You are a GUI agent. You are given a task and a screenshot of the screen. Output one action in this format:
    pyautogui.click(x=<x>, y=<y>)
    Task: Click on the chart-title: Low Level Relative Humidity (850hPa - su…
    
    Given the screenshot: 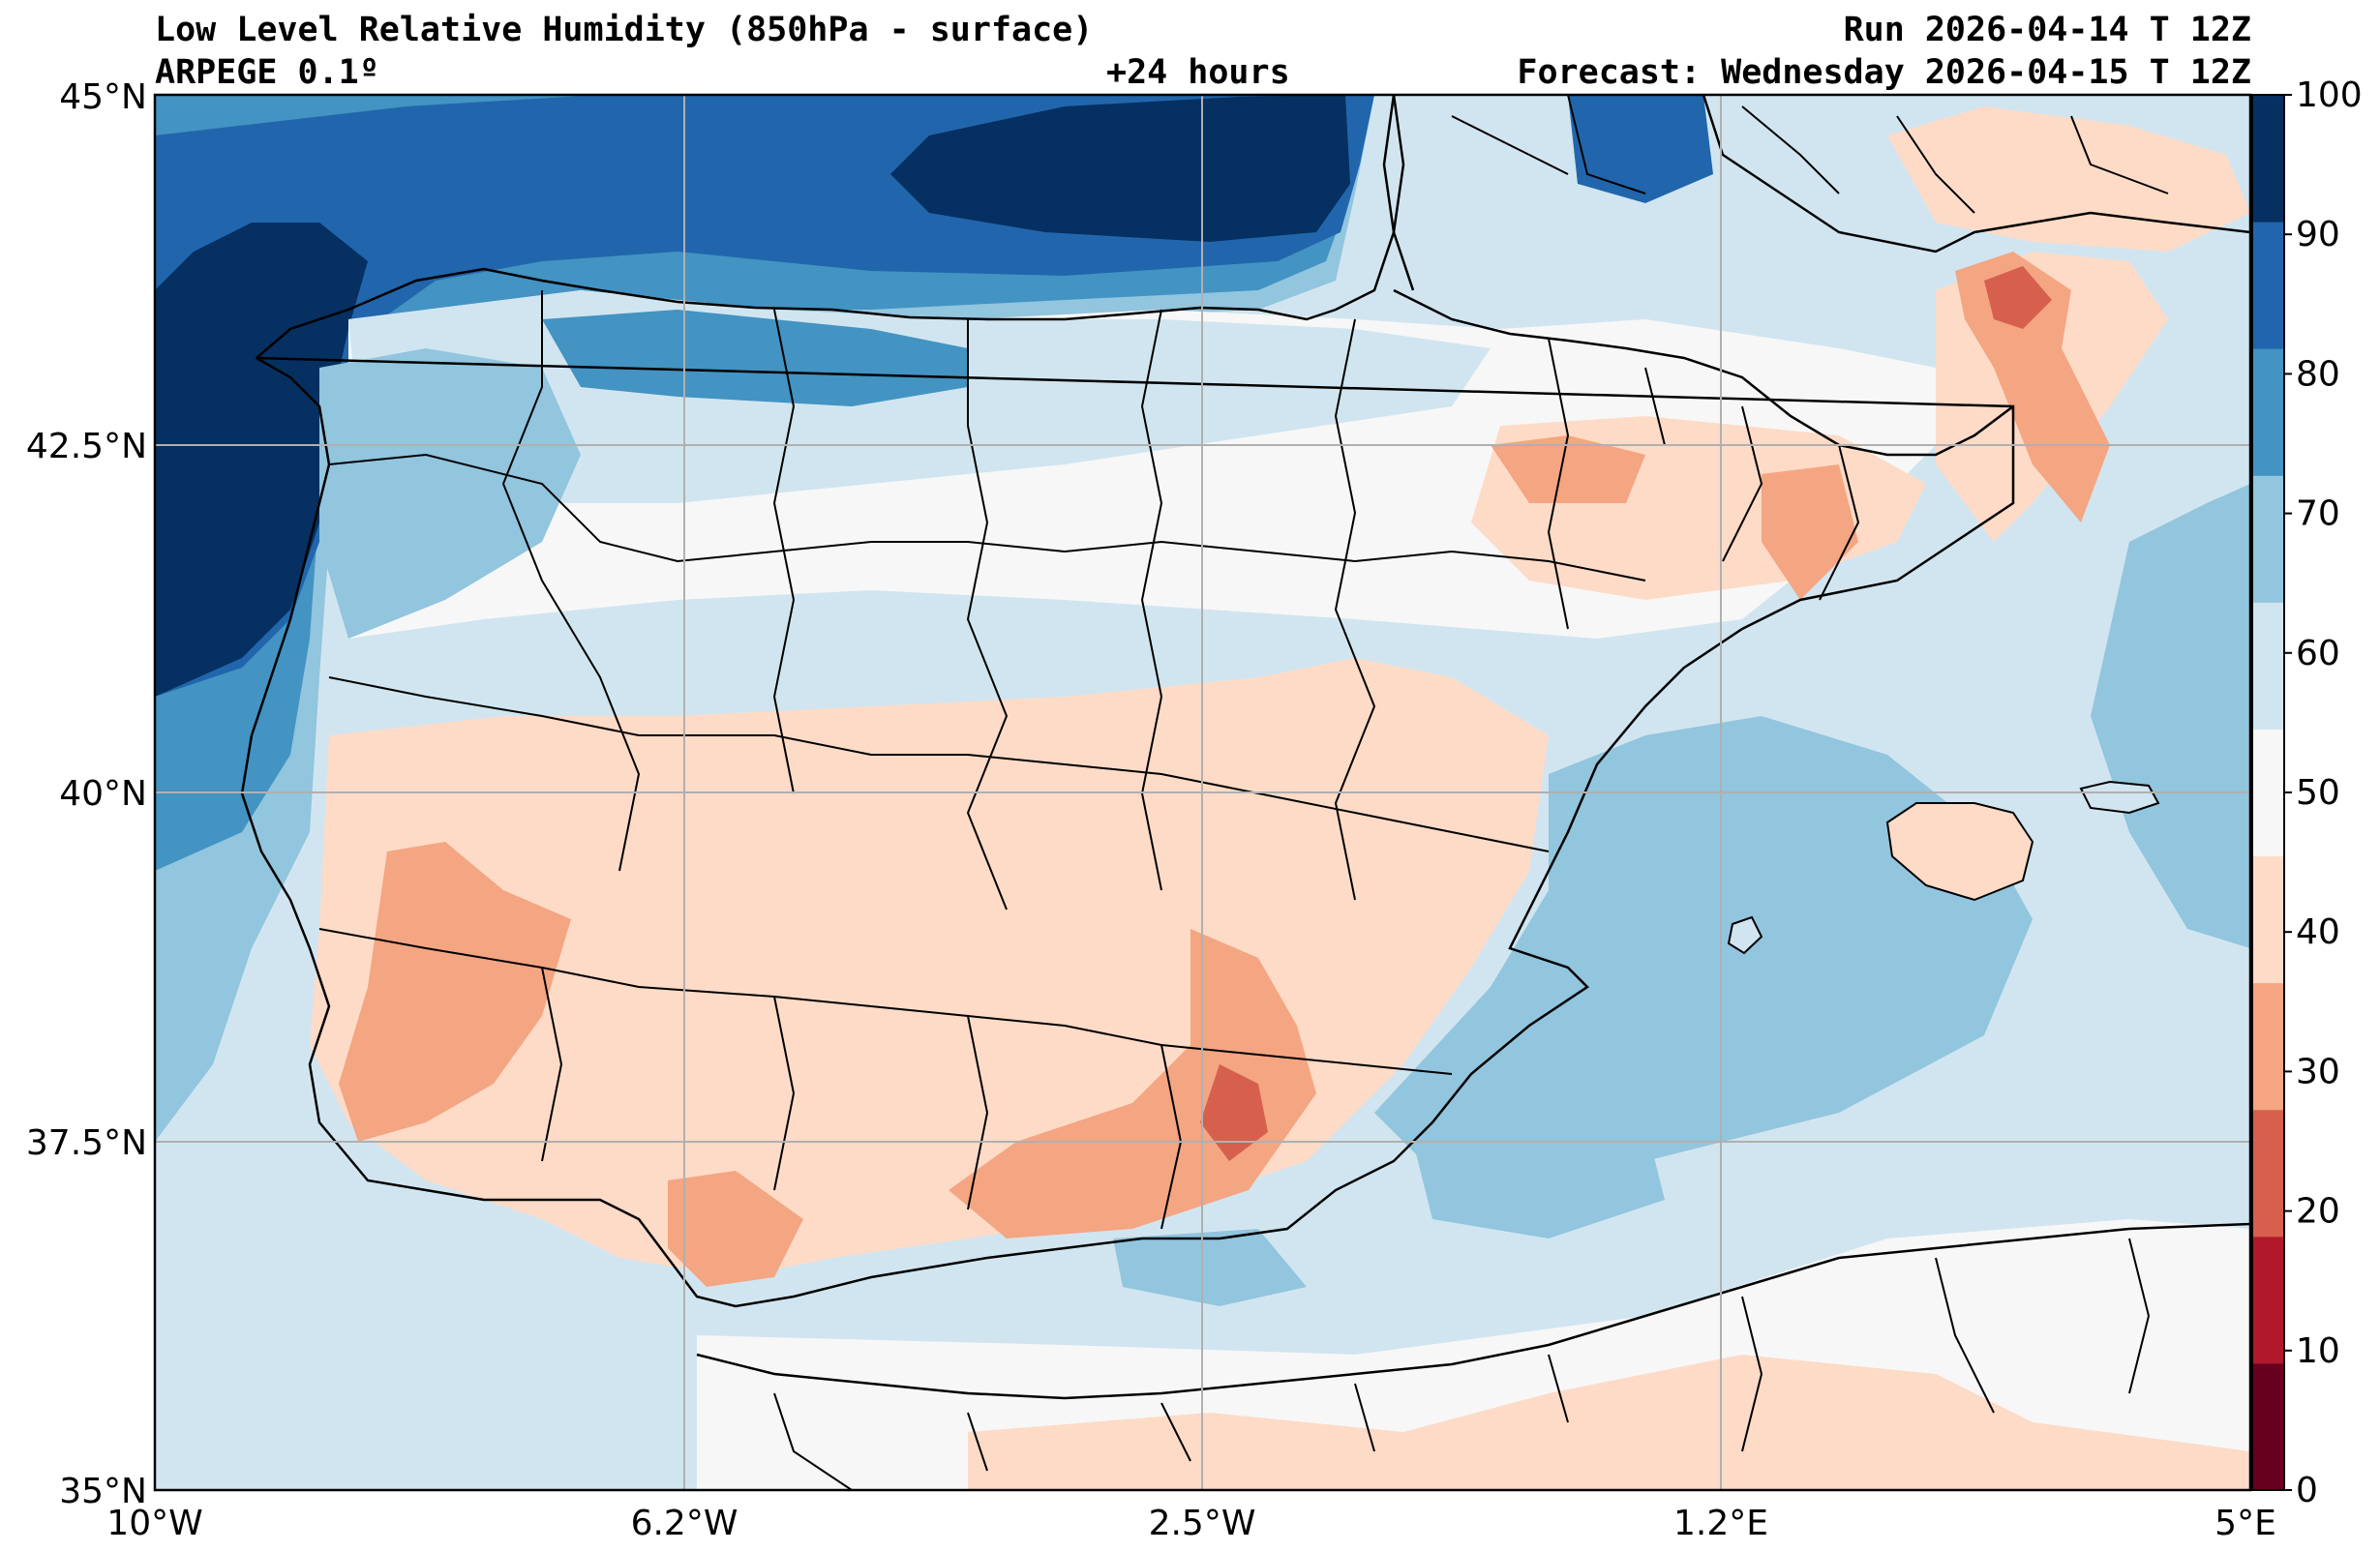 What is the action you would take?
    pyautogui.click(x=624, y=30)
    